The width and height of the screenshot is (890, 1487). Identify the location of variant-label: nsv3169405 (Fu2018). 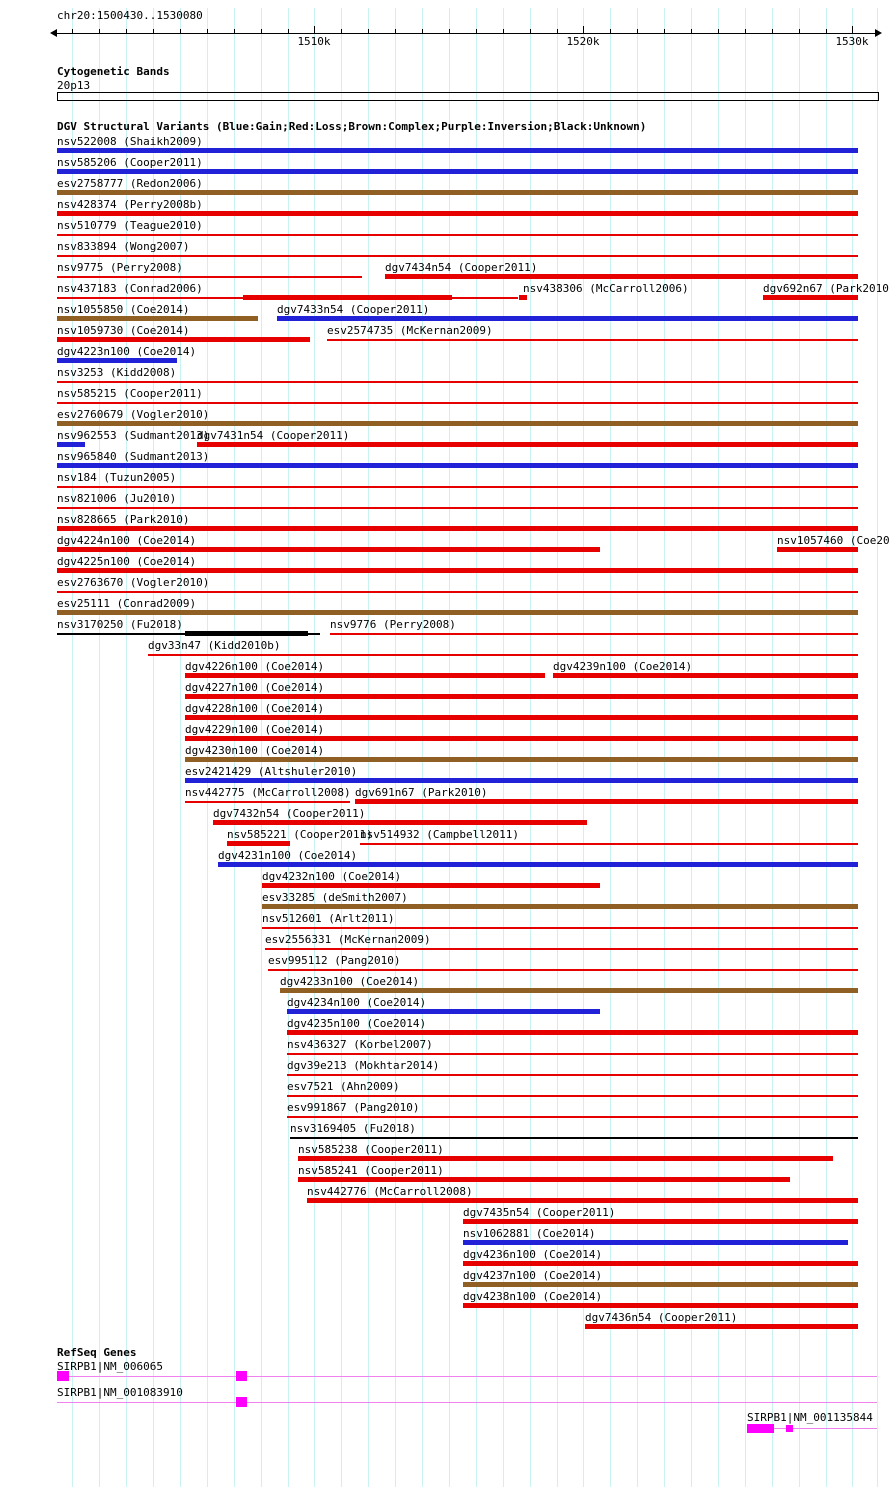
(353, 1128).